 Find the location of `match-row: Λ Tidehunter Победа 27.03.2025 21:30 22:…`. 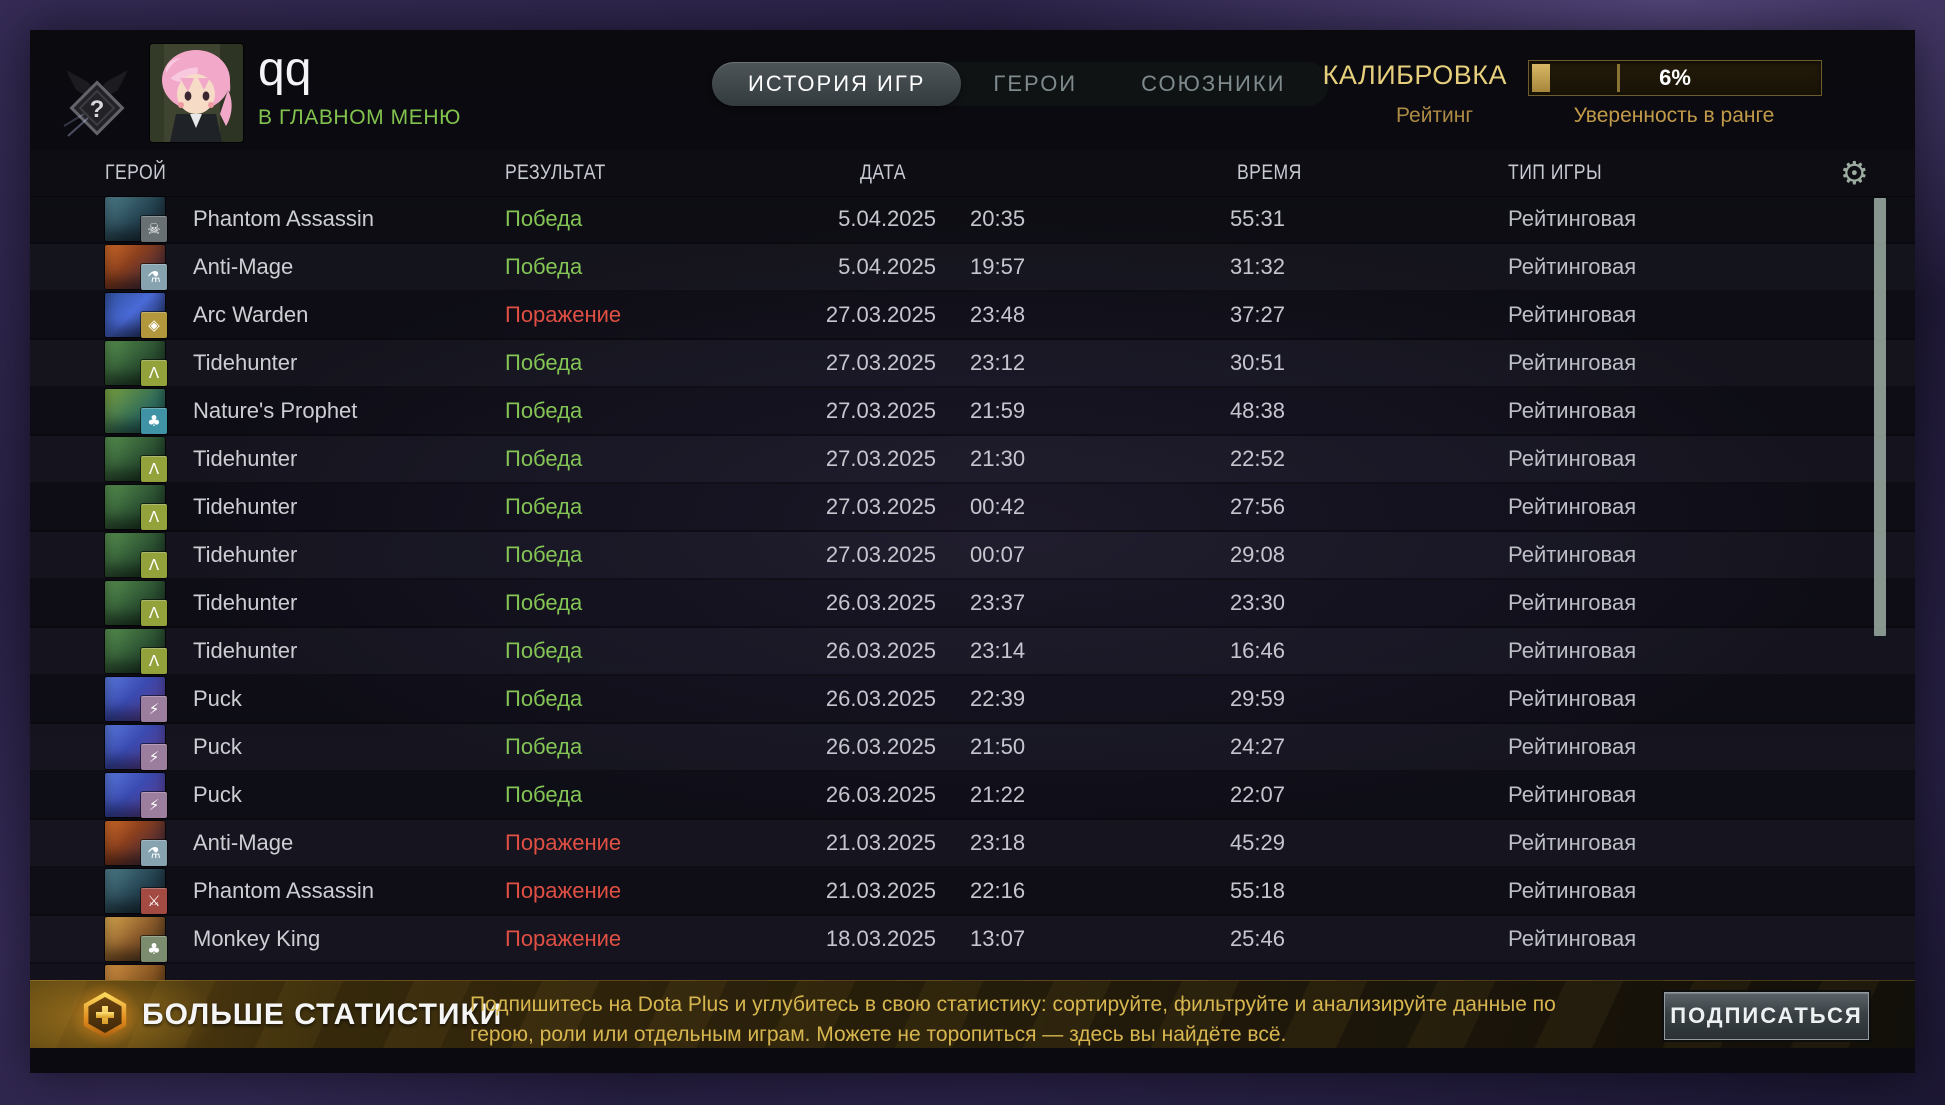

match-row: Λ Tidehunter Победа 27.03.2025 21:30 22:… is located at coordinates (972, 460).